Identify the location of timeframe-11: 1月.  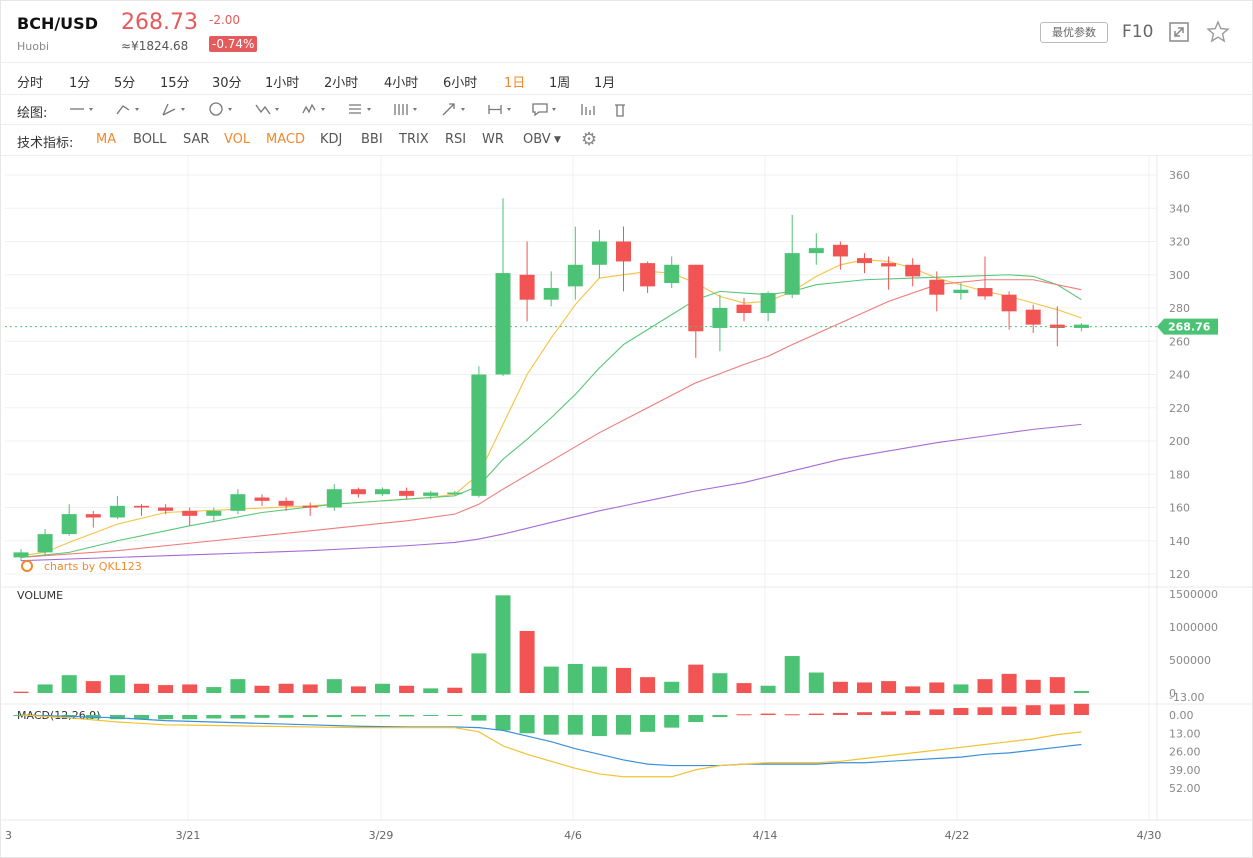
(605, 83).